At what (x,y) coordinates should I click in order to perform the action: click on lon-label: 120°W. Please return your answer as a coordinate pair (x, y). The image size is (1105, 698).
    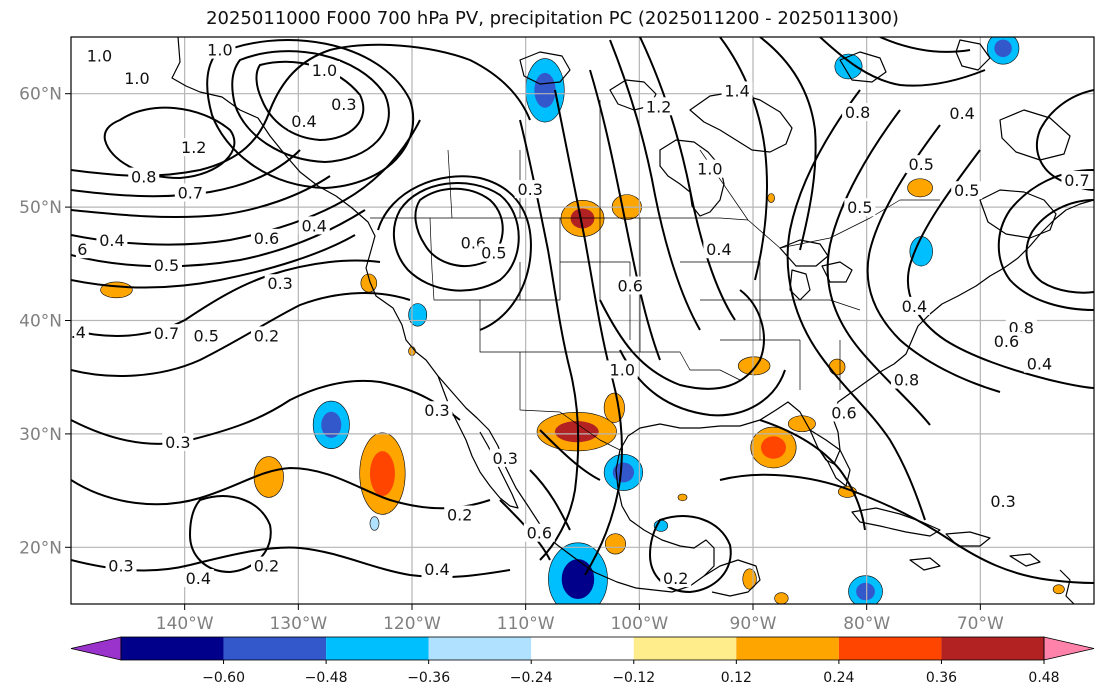
    Looking at the image, I should click on (412, 624).